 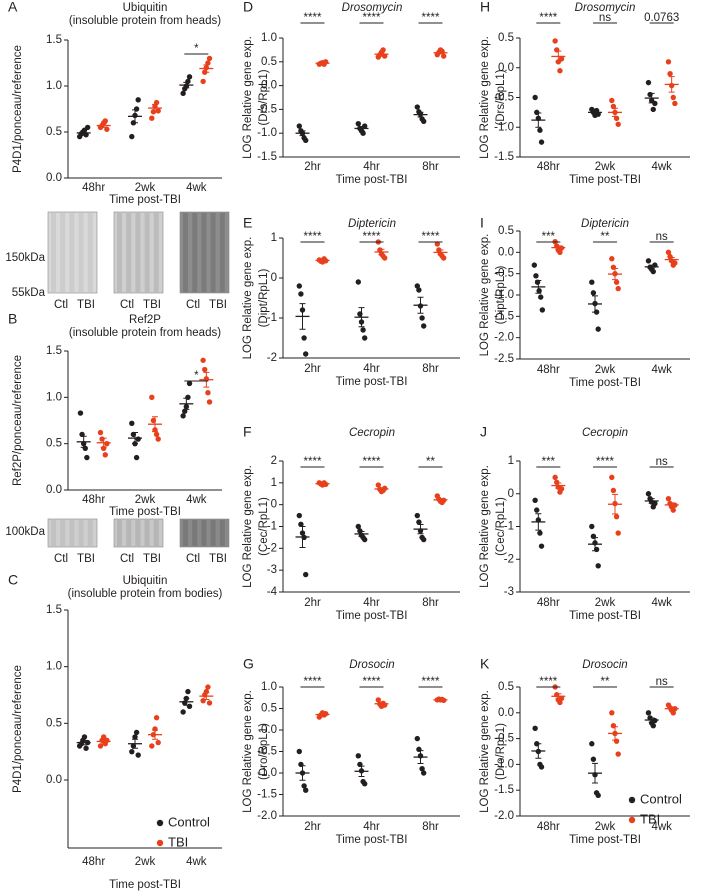 What do you see at coordinates (145, 21) in the screenshot?
I see `panel-subtitle: (insoluble protein from heads)` at bounding box center [145, 21].